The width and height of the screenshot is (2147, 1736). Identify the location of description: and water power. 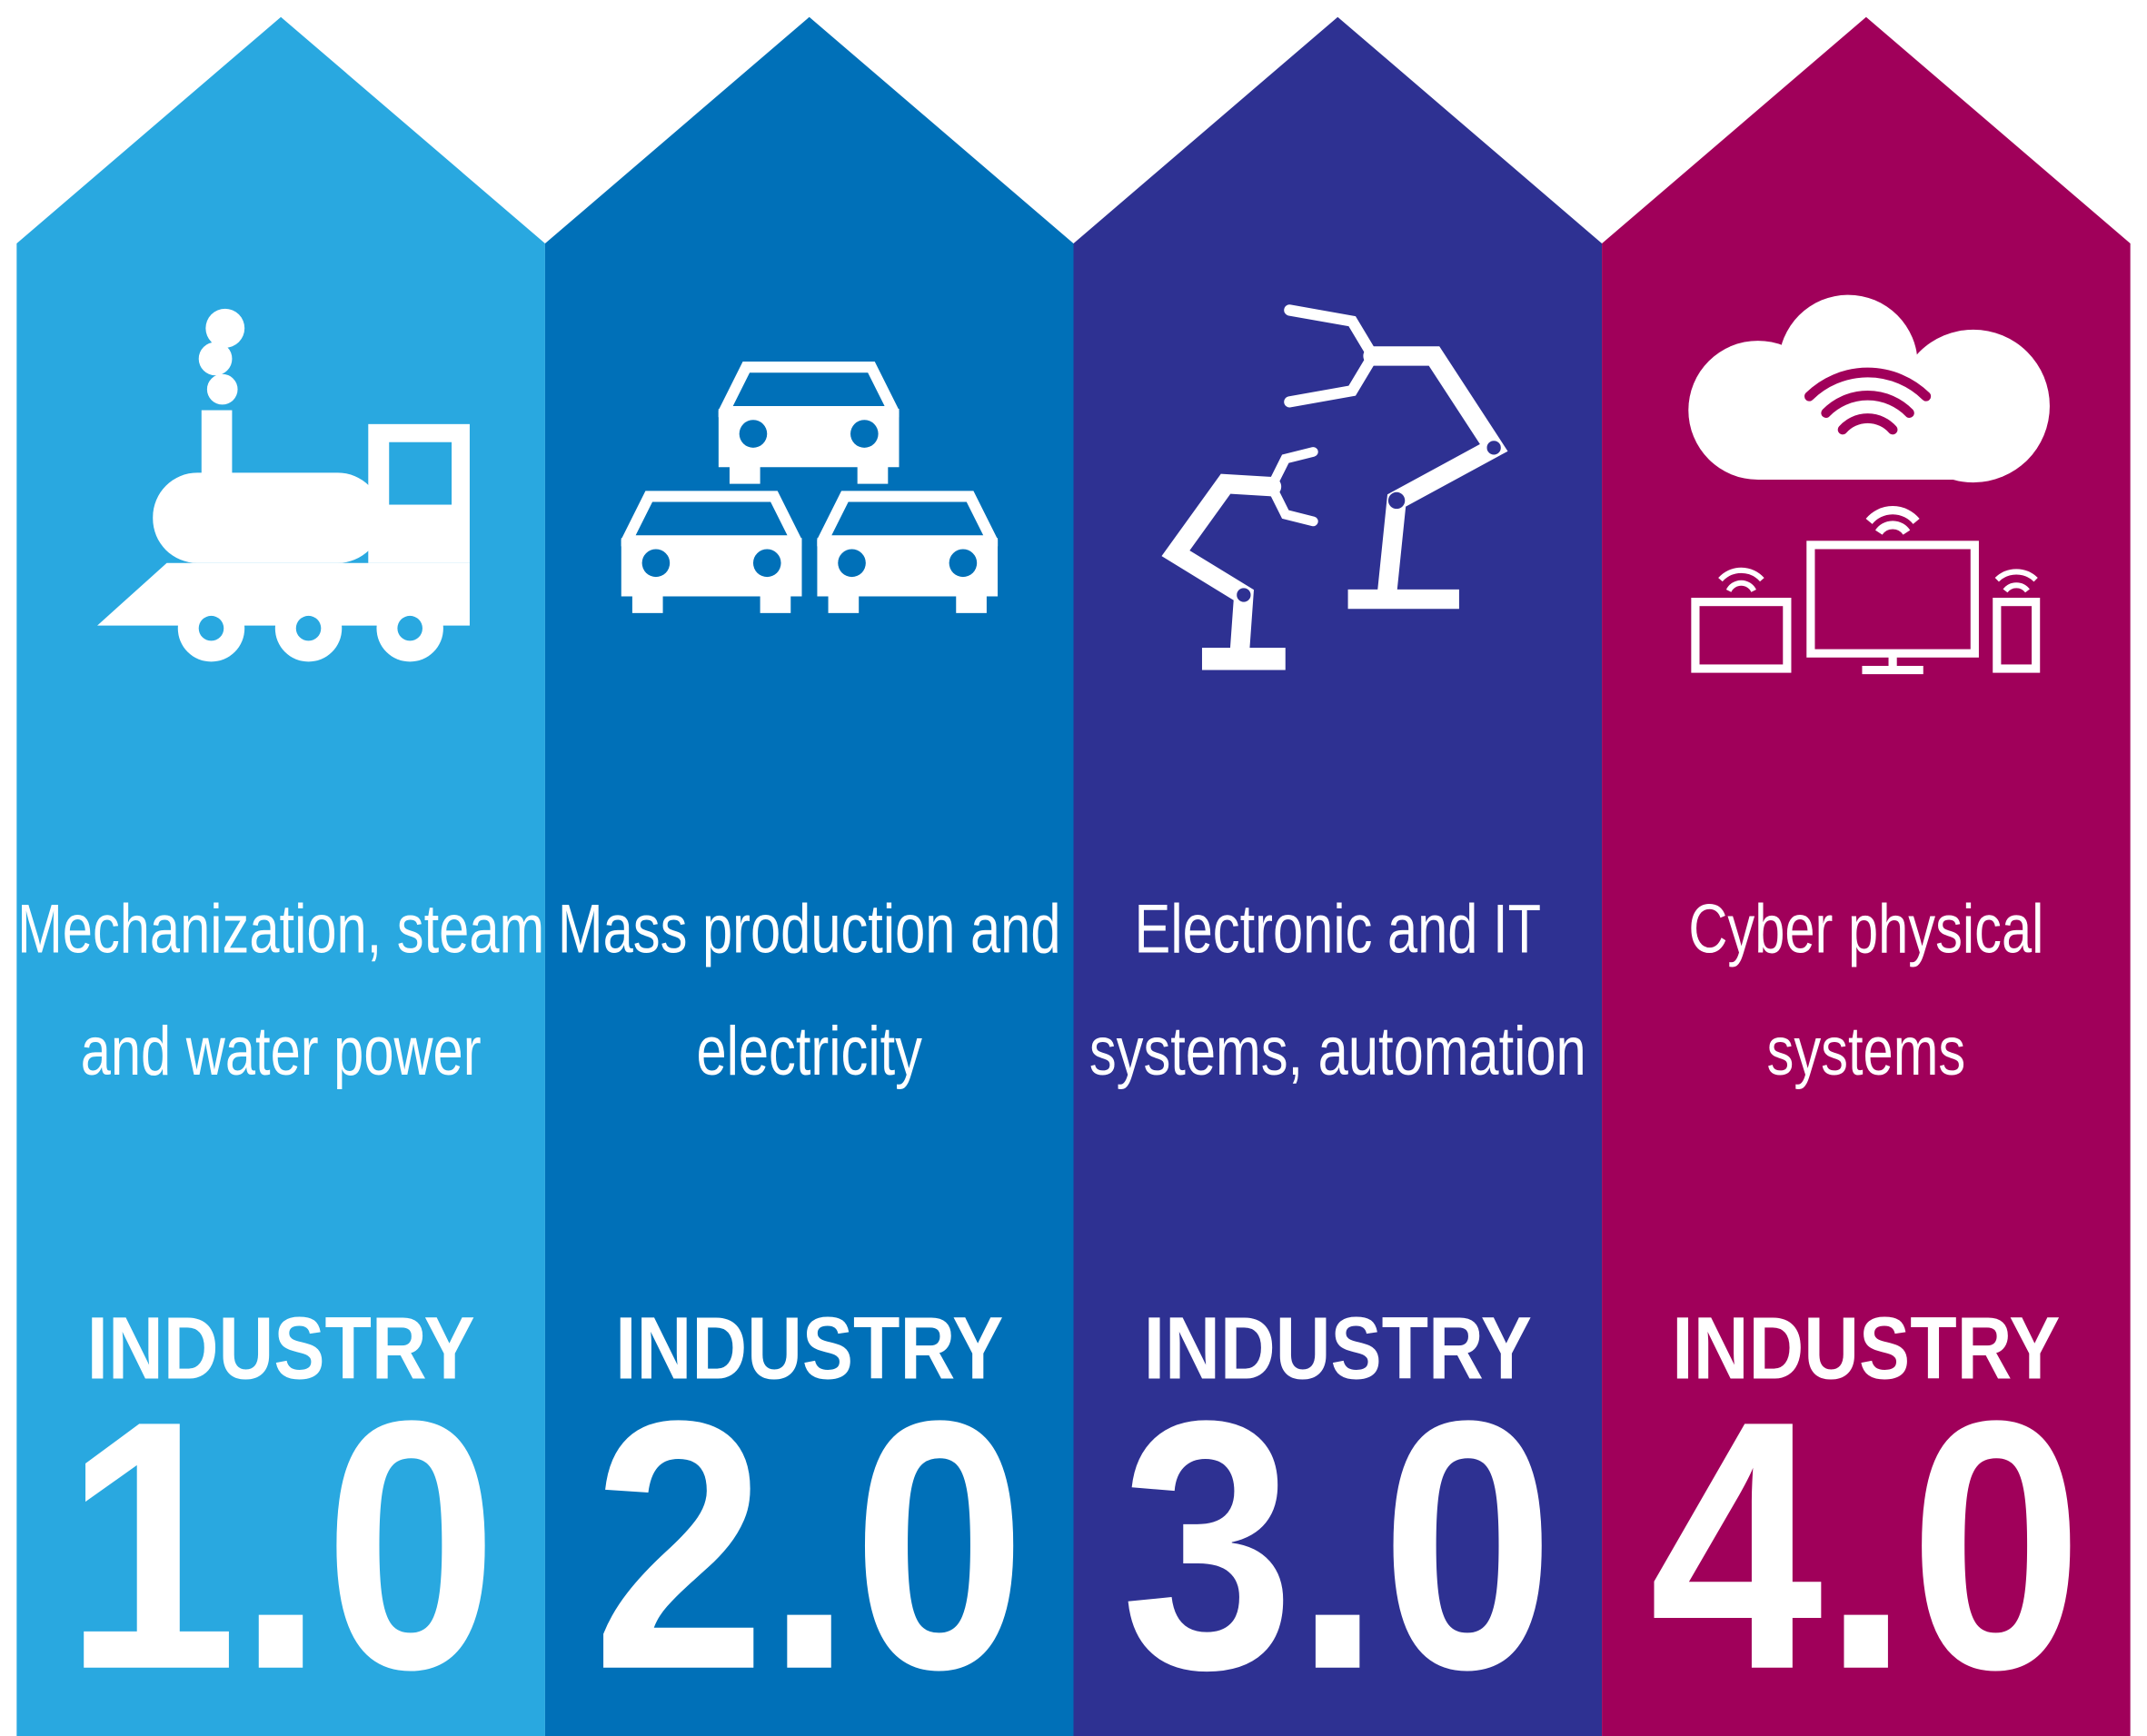
(281, 1051).